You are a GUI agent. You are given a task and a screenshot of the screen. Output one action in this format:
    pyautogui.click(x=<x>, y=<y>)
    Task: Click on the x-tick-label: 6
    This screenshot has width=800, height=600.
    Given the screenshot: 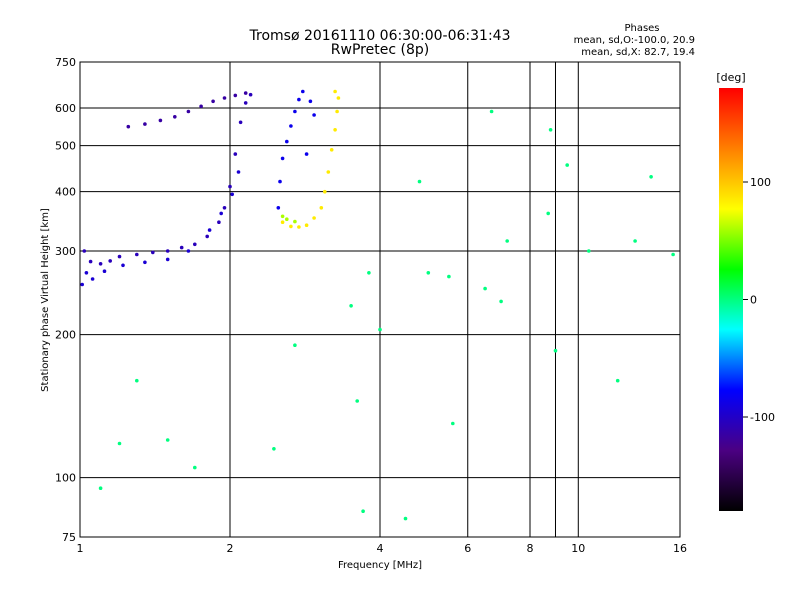 What is the action you would take?
    pyautogui.click(x=467, y=548)
    